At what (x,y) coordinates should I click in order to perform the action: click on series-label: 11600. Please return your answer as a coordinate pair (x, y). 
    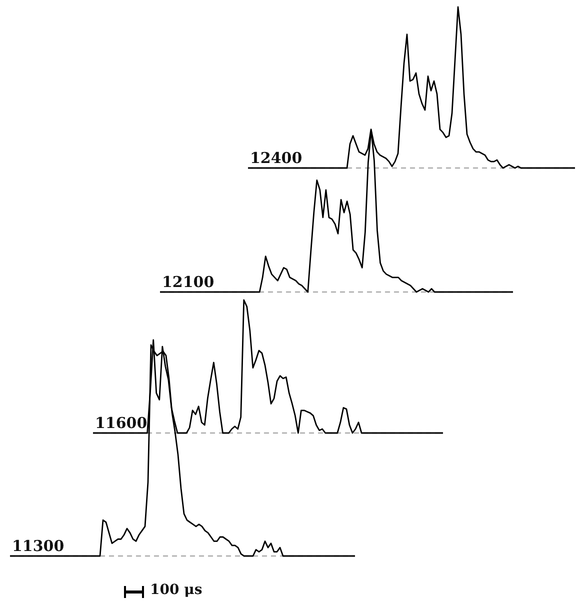
    Looking at the image, I should click on (121, 423).